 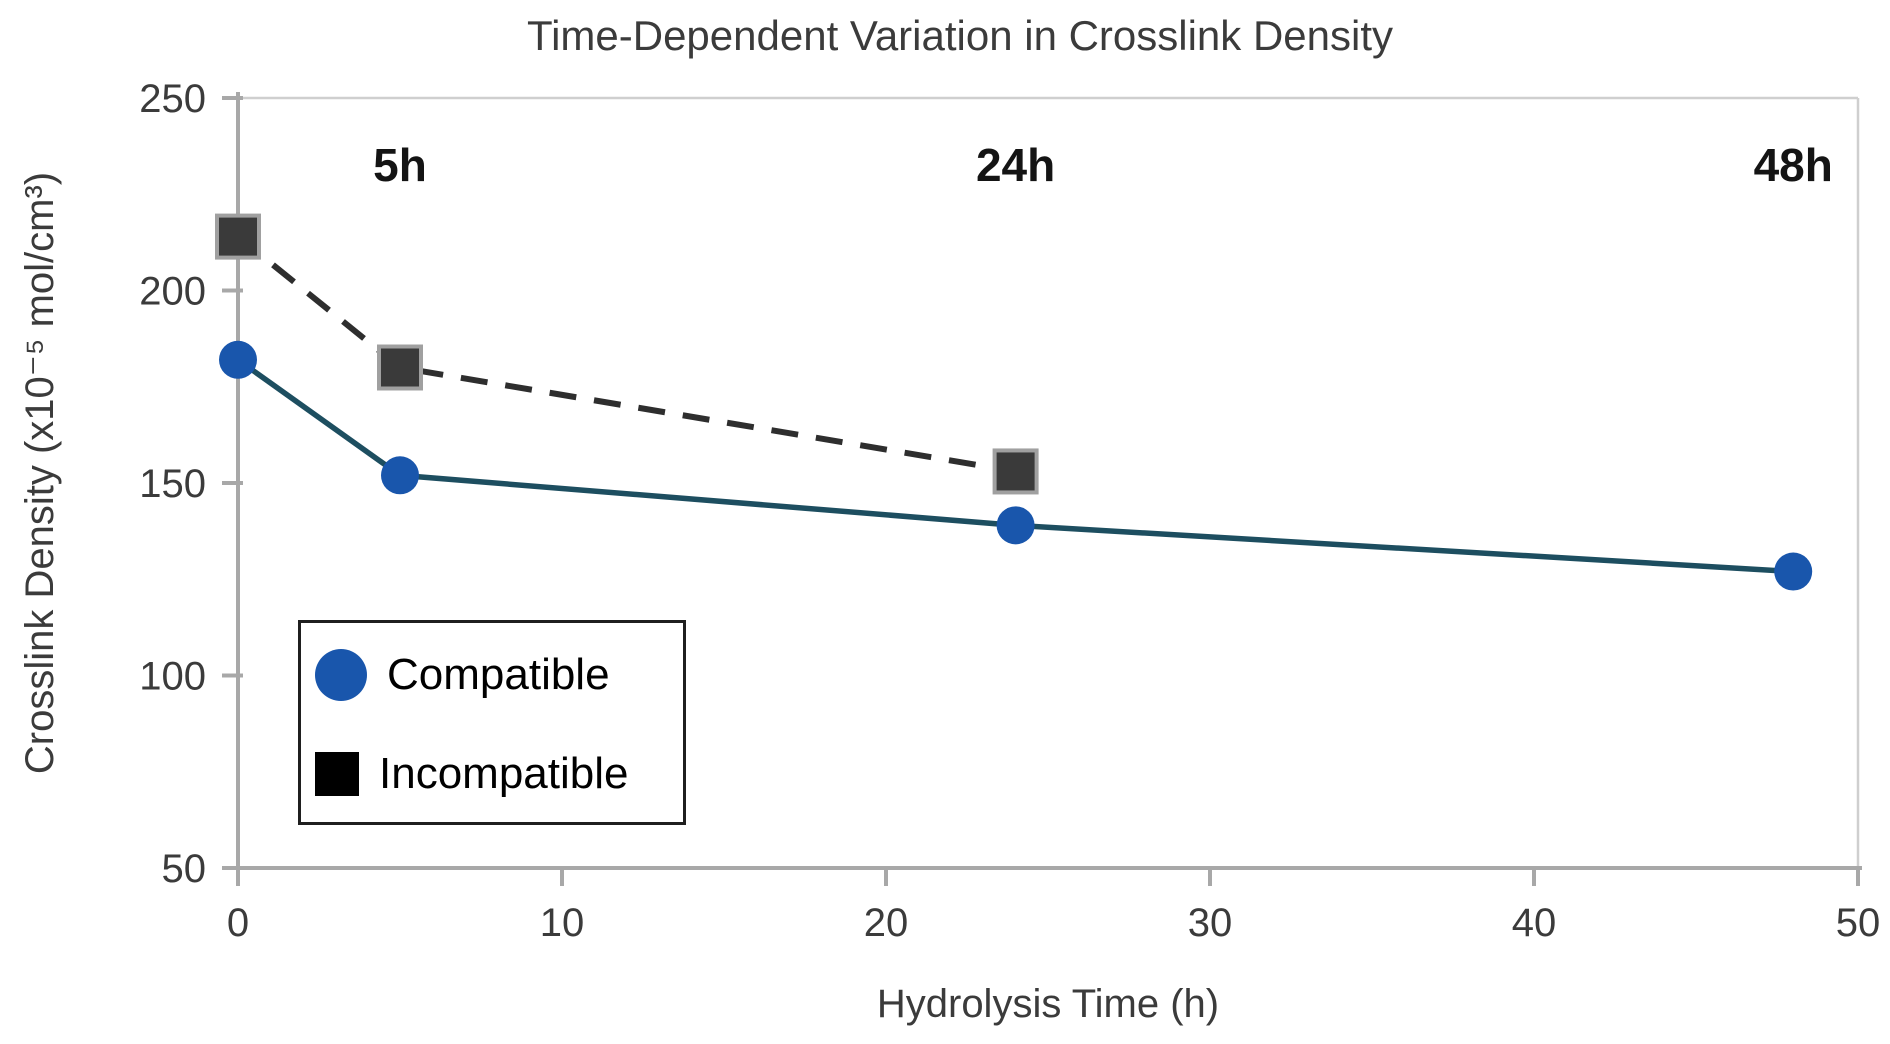 What do you see at coordinates (1534, 923) in the screenshot?
I see `x-tick-label: 40` at bounding box center [1534, 923].